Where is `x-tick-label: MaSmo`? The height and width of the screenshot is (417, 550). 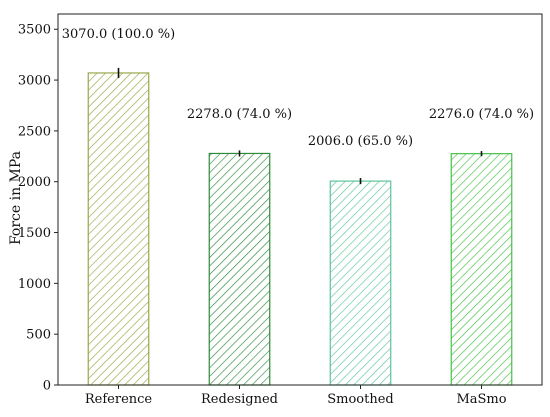 x-tick-label: MaSmo is located at coordinates (481, 399).